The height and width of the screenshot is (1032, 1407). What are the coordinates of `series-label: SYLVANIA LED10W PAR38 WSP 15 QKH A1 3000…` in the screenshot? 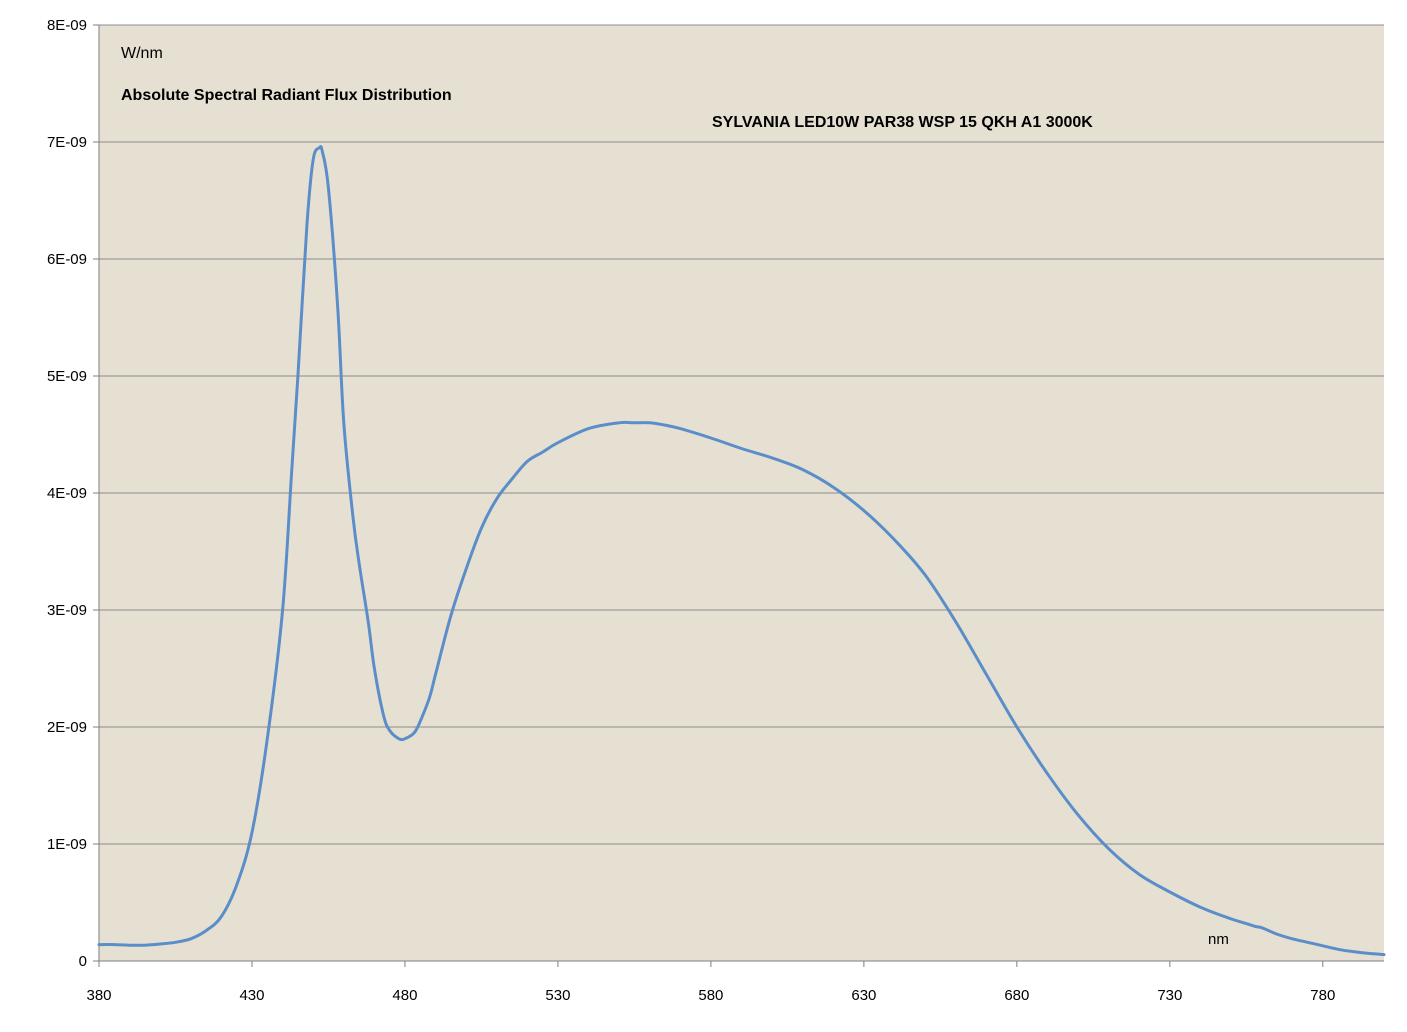 It's located at (902, 122).